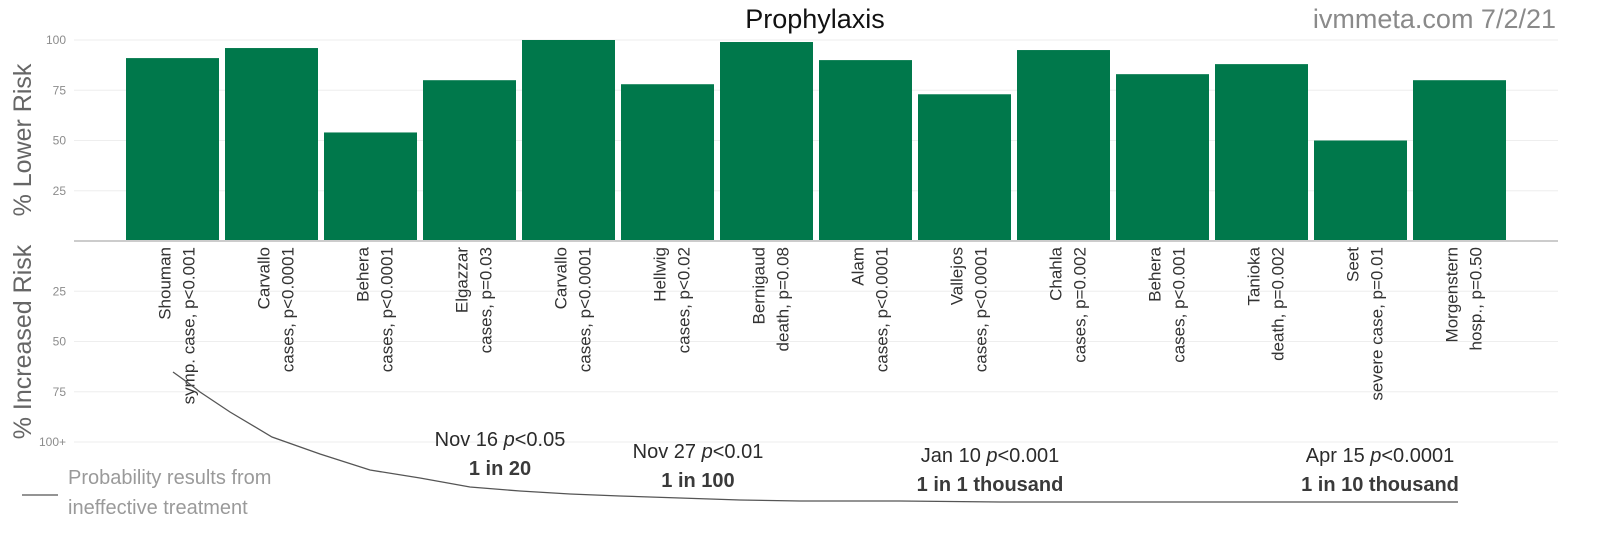 This screenshot has height=534, width=1600. What do you see at coordinates (1080, 305) in the screenshot?
I see `category-detail: cases, p=0.002` at bounding box center [1080, 305].